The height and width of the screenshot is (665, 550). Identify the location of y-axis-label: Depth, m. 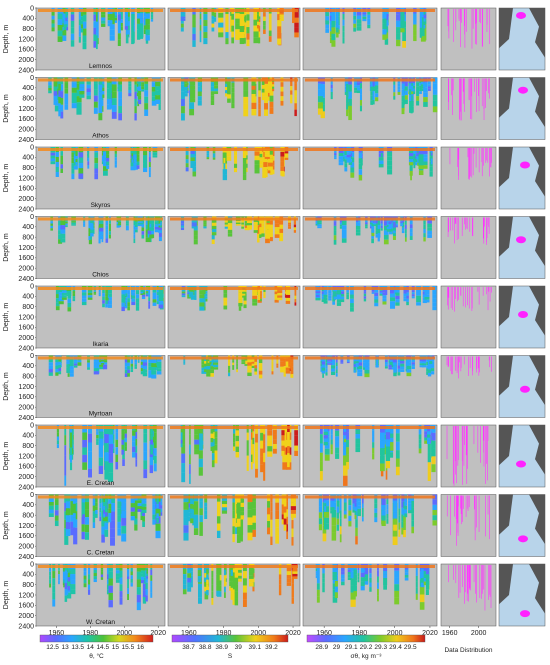
(6, 456).